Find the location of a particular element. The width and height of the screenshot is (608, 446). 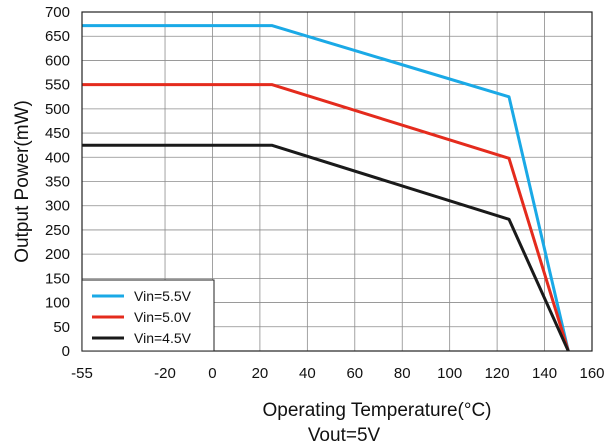

y-tick-label: 450 is located at coordinates (57, 133).